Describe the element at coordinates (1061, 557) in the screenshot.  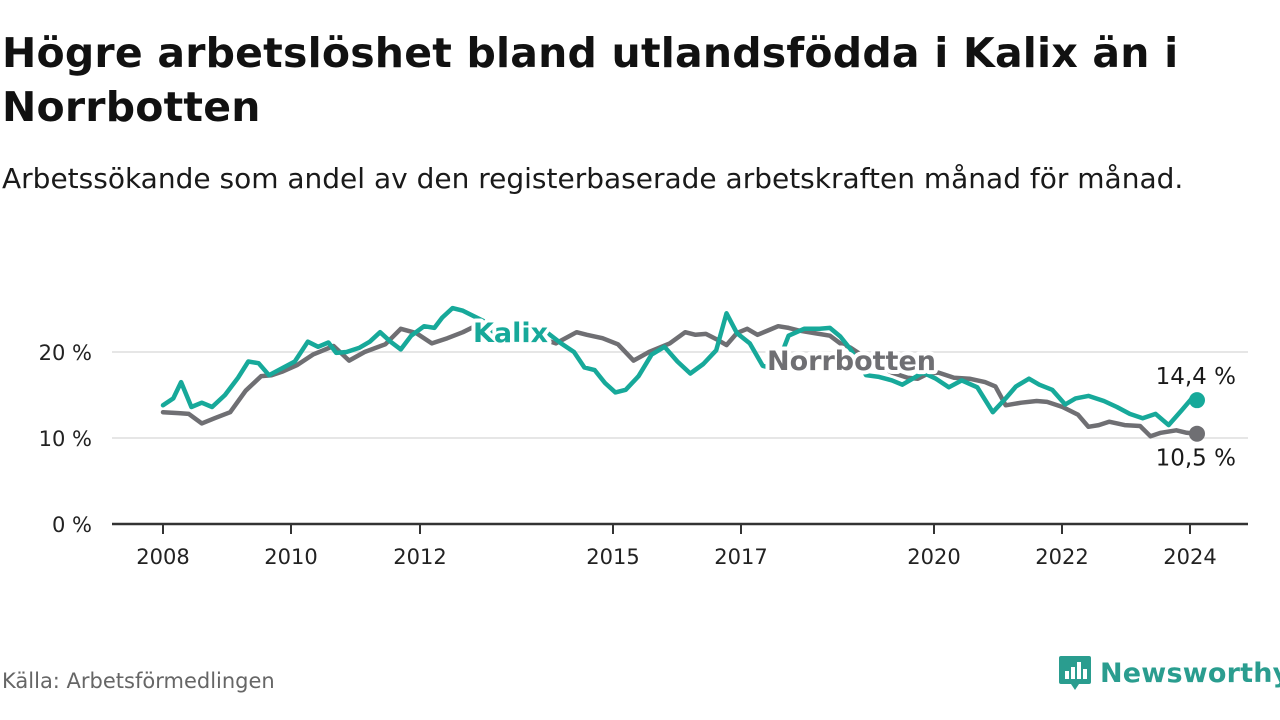
I see `x-tick-label: 2022` at that location.